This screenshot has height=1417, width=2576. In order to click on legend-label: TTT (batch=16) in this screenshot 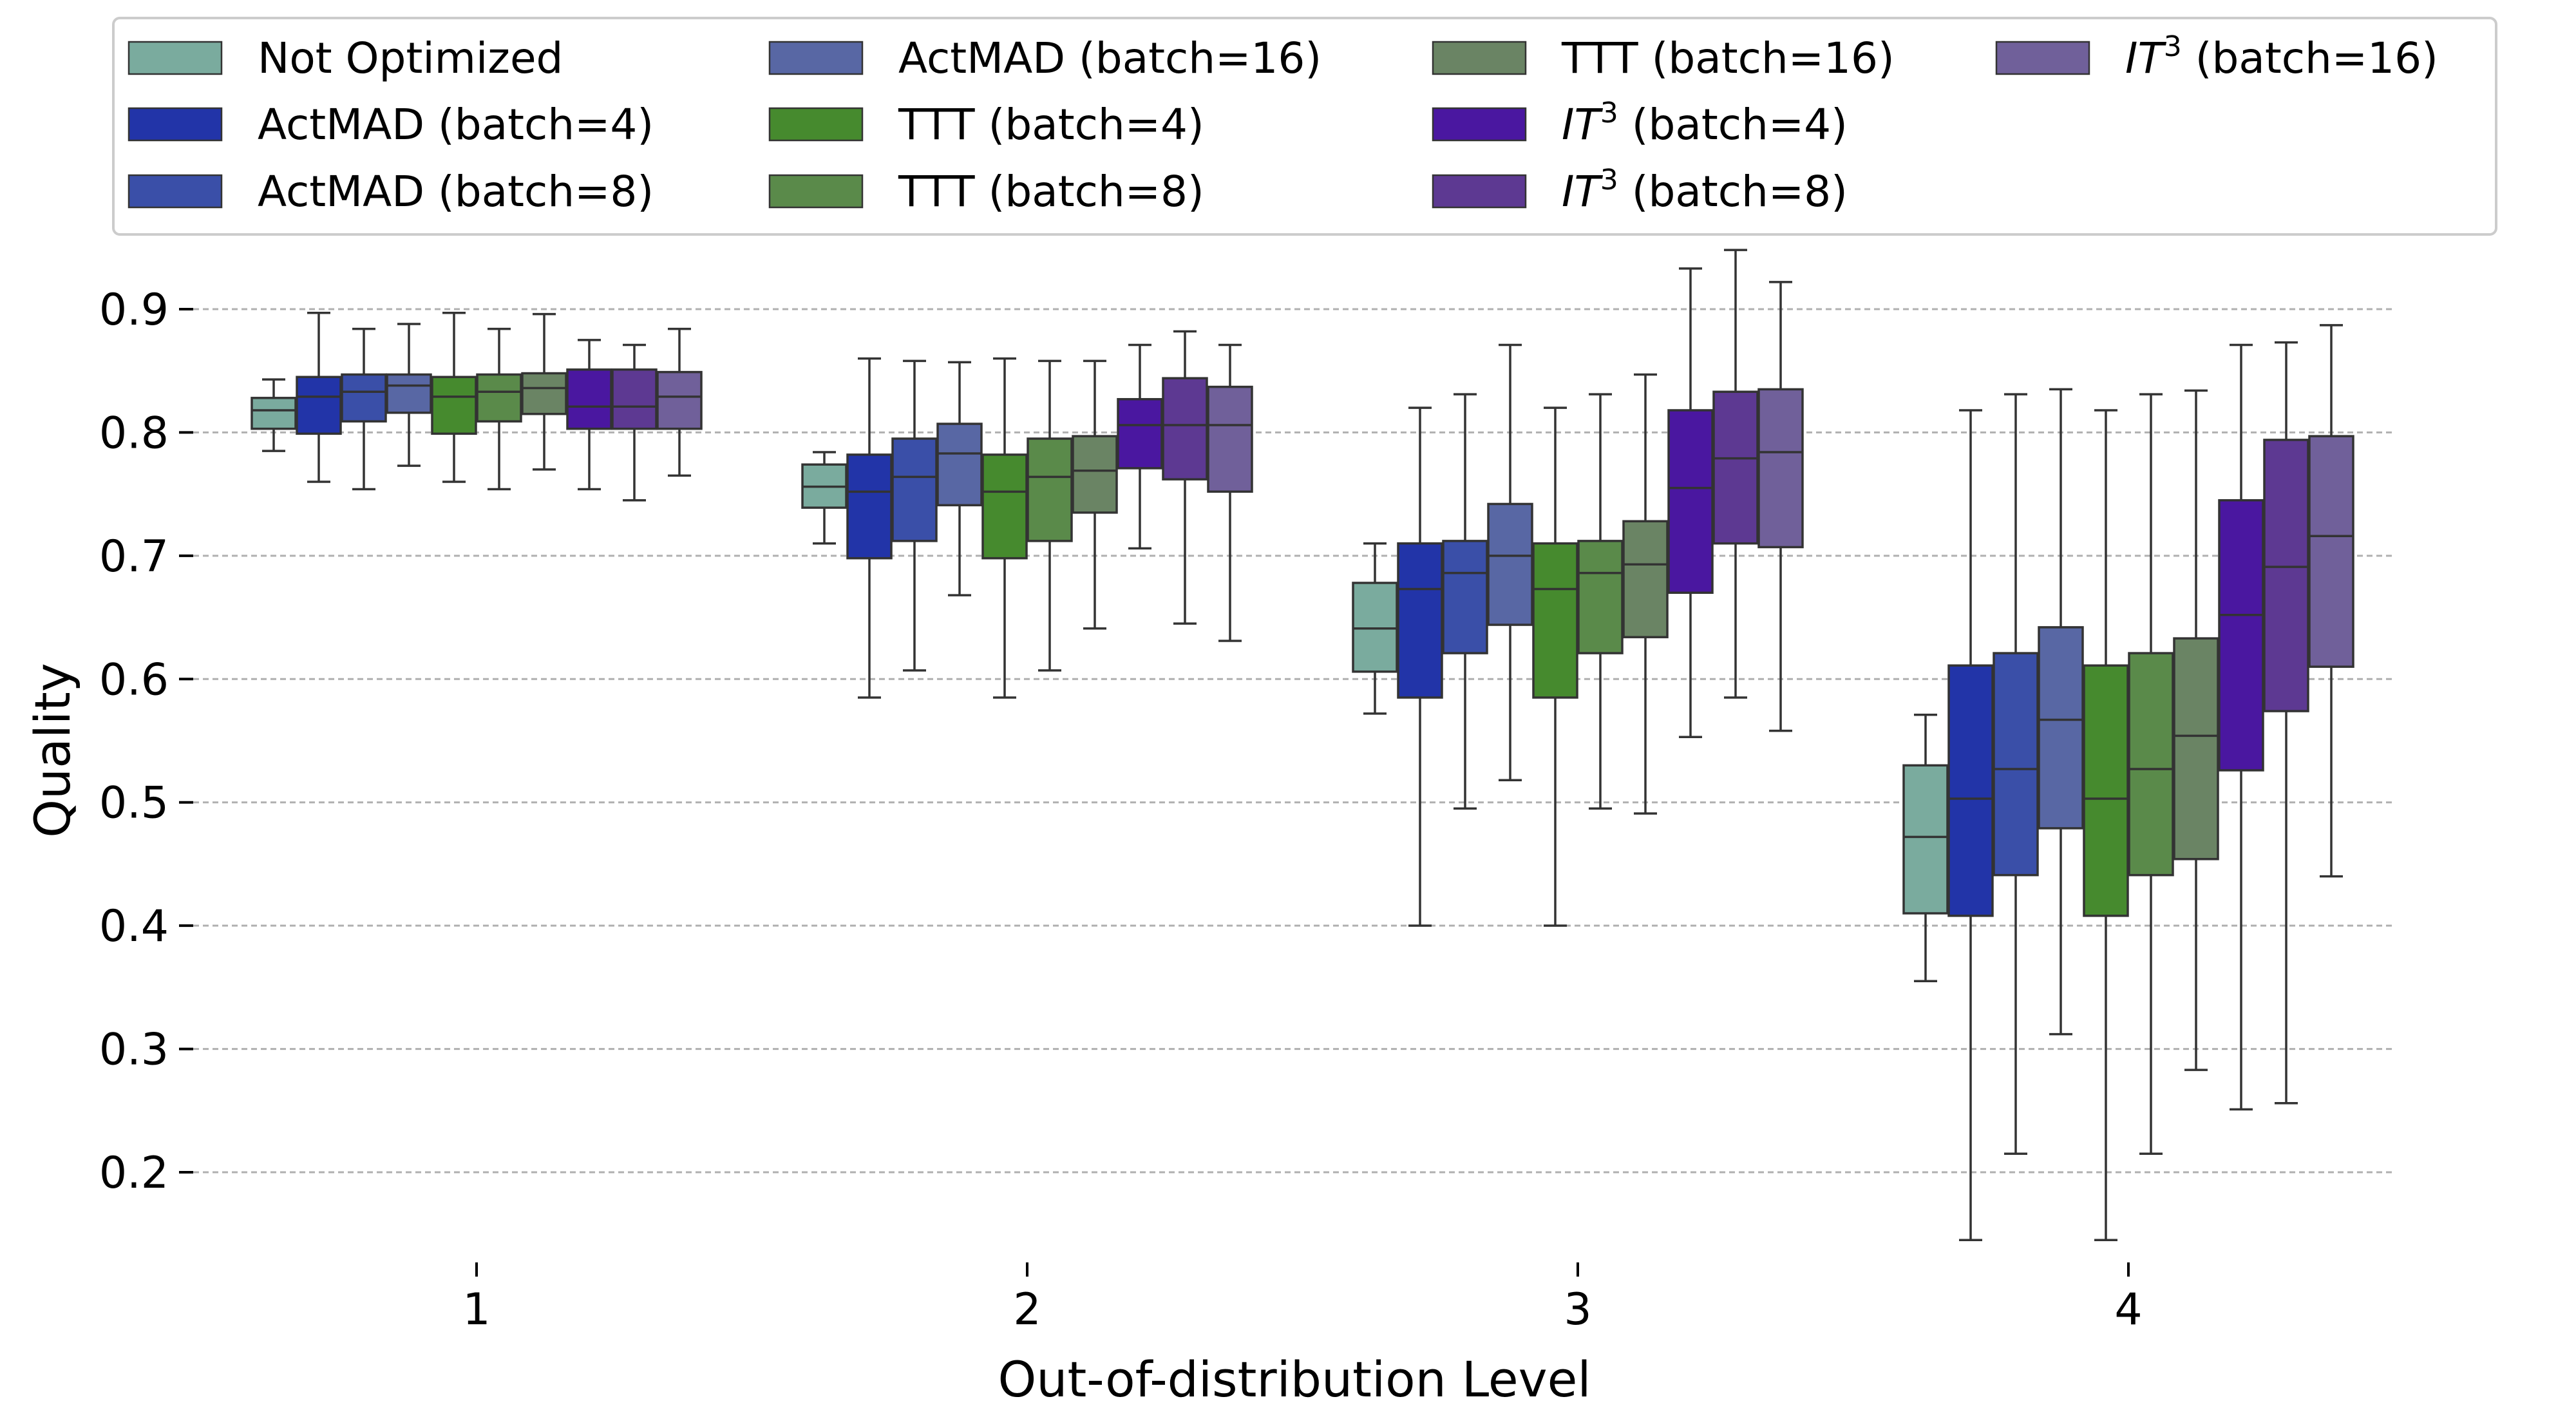, I will do `click(1728, 58)`.